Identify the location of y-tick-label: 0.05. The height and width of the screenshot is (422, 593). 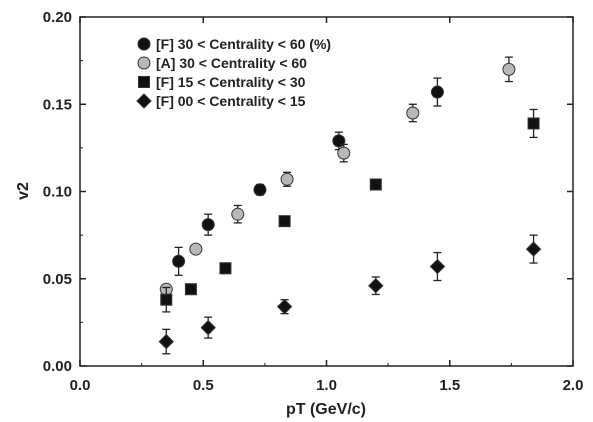
(57, 279).